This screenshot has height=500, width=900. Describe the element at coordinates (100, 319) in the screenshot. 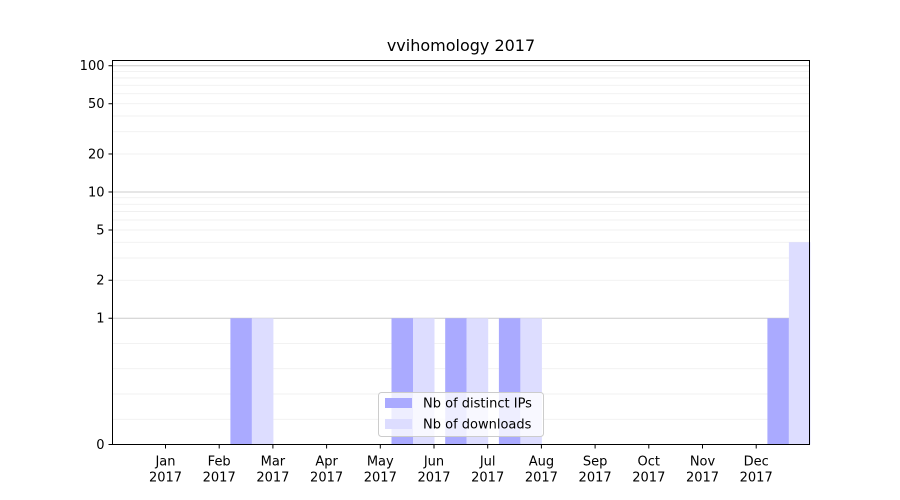

I see `y-tick-label: 1` at that location.